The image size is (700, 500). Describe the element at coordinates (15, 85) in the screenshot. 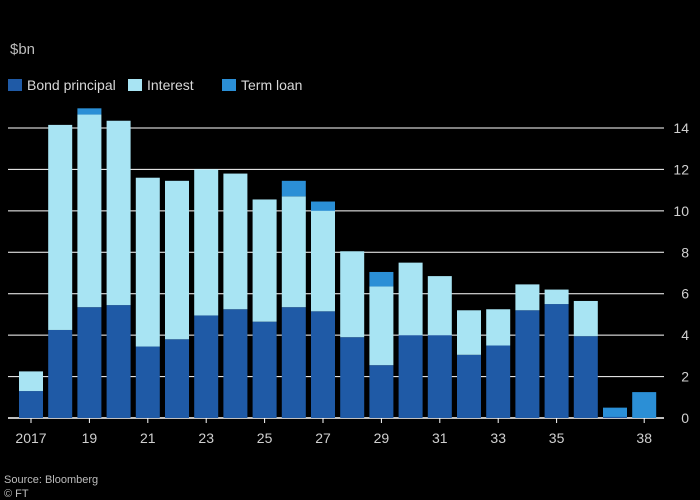

I see `legend-swatch-bond-principal` at that location.